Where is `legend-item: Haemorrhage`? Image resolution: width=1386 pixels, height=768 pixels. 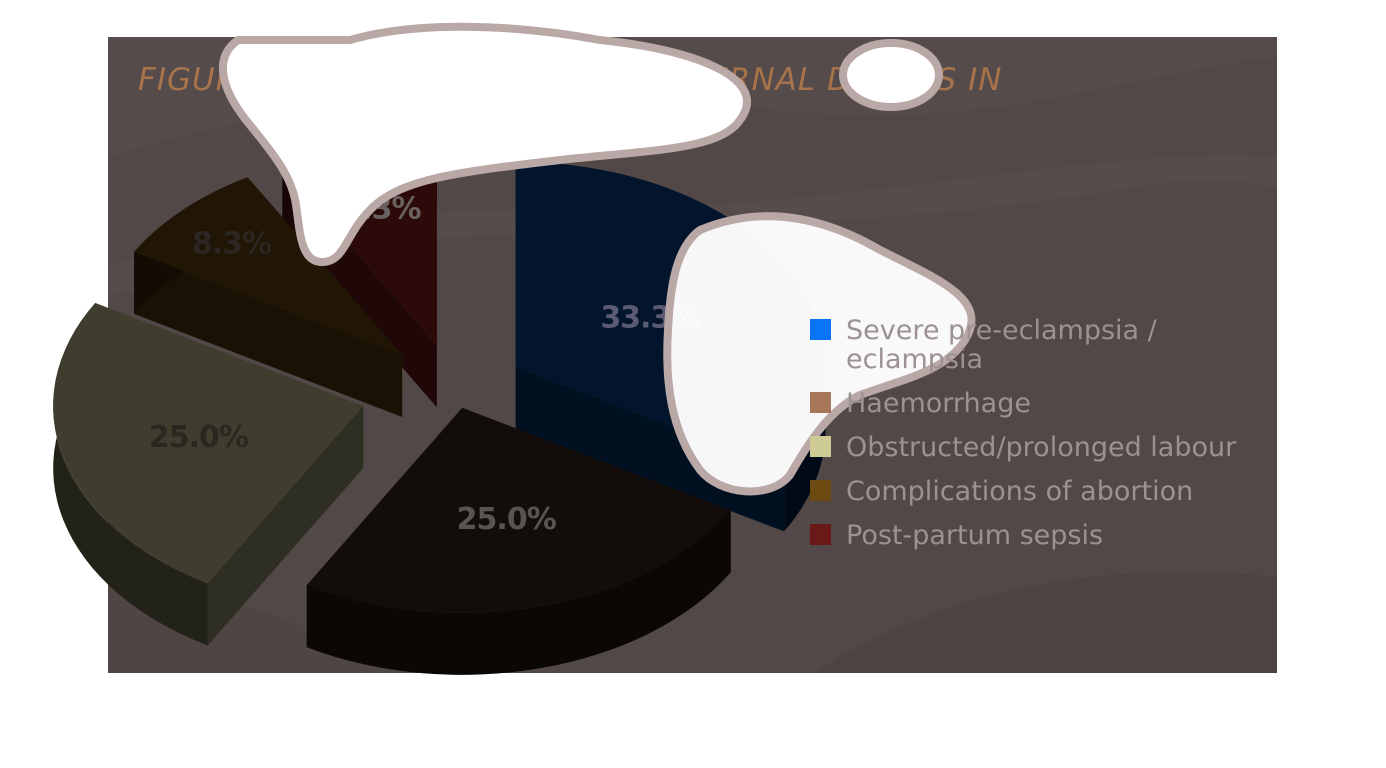
legend-item: Haemorrhage is located at coordinates (1043, 403).